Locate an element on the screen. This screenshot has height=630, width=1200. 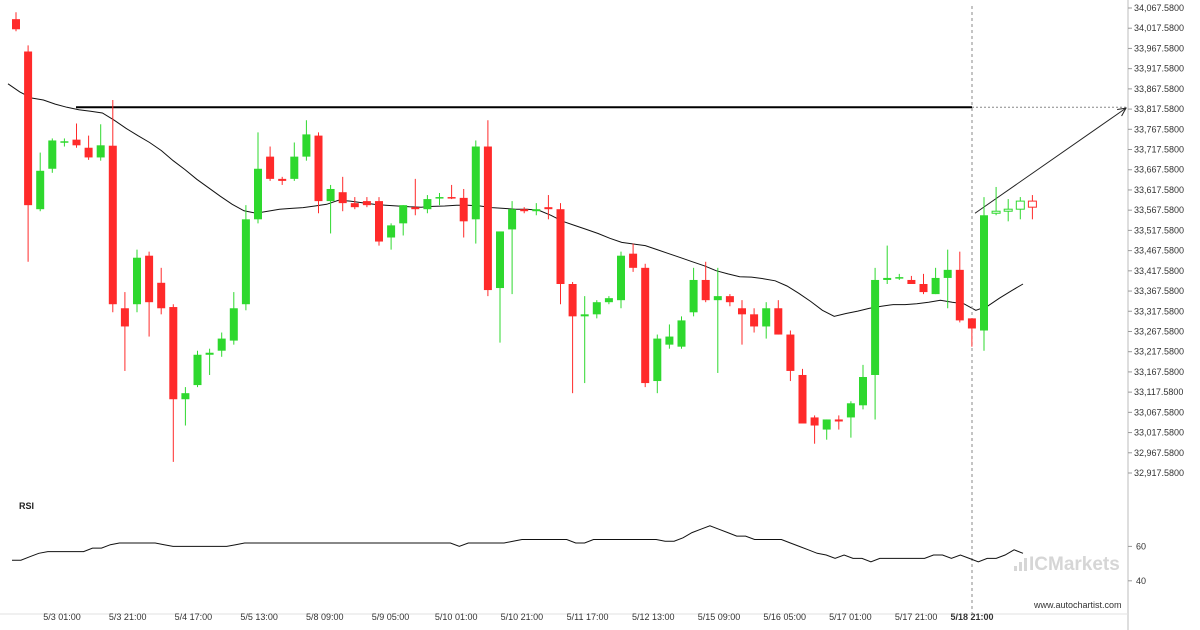
x-tick-label: 5/15 09:00 is located at coordinates (719, 617).